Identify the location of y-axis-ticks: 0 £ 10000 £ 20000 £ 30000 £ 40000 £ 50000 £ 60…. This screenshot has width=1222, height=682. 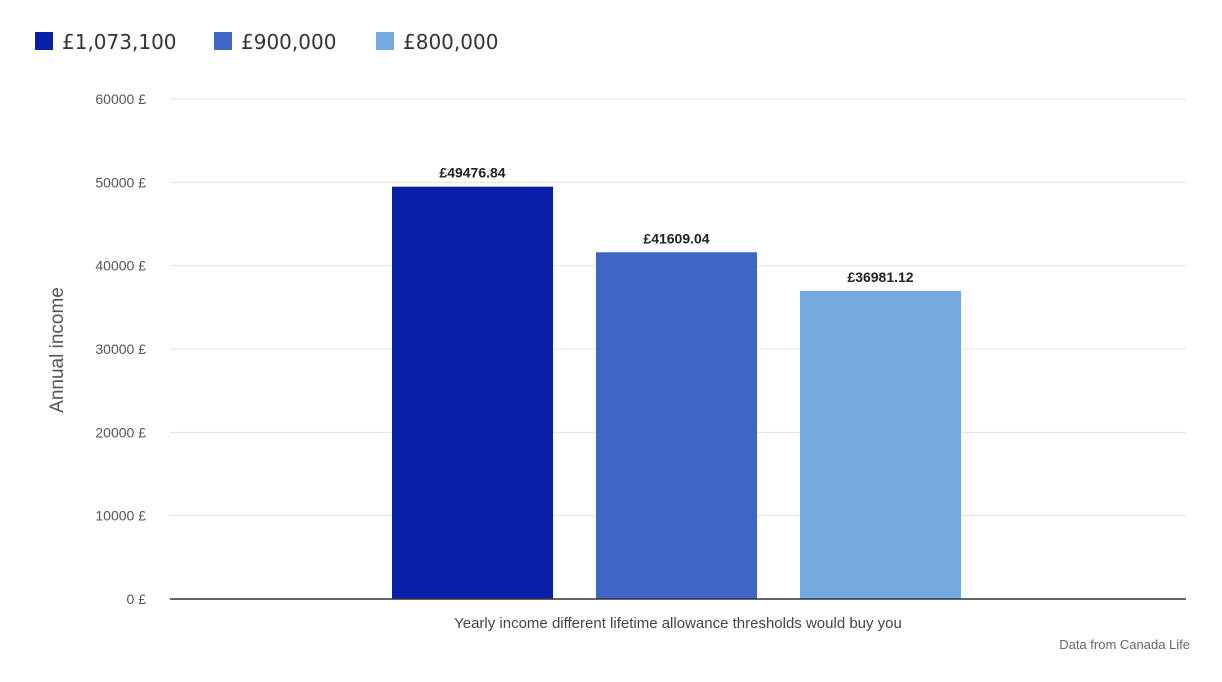
(120, 349).